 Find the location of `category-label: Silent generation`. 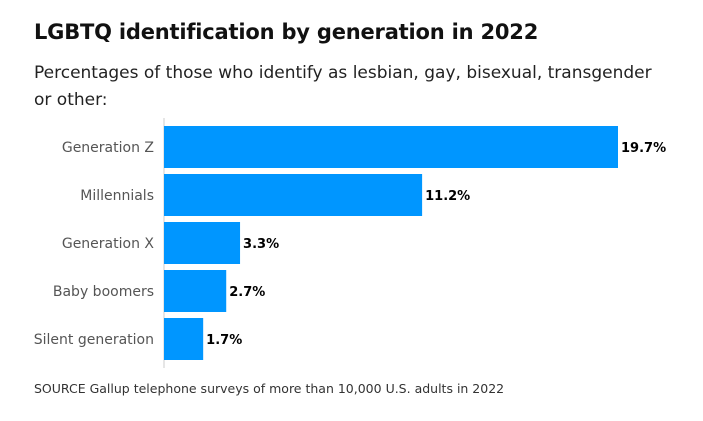

category-label: Silent generation is located at coordinates (94, 340).